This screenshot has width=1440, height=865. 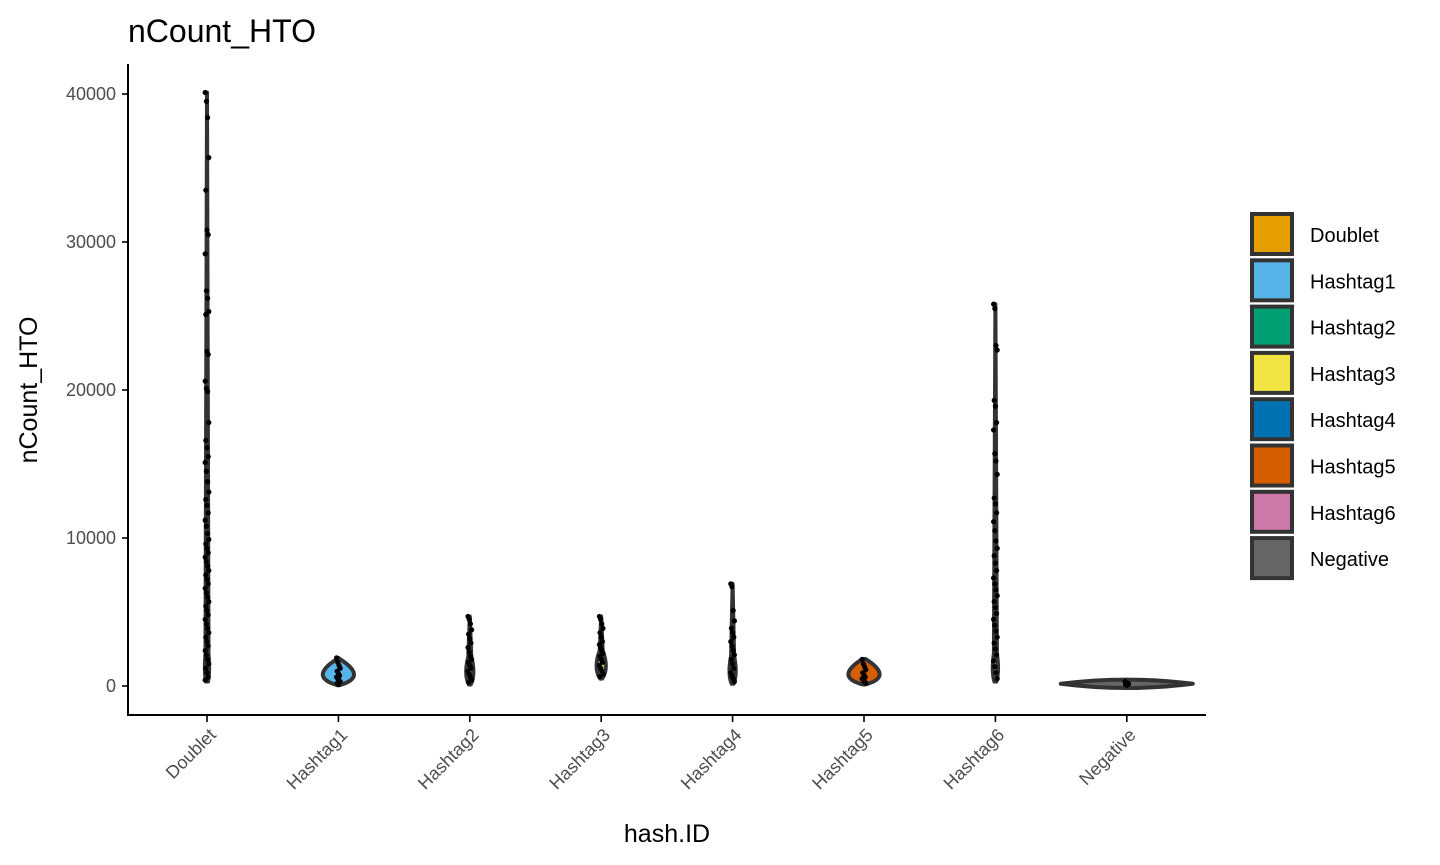 I want to click on y-tick-label: 20000, so click(x=91, y=390).